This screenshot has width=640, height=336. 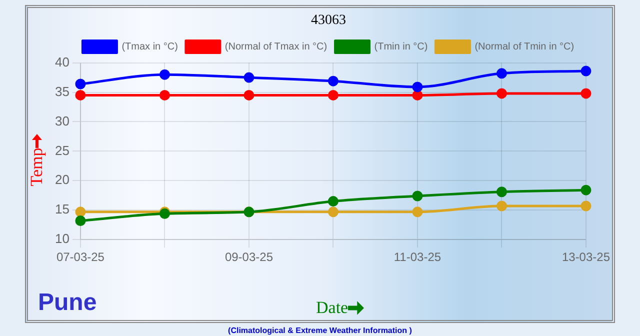 What do you see at coordinates (62, 180) in the screenshot?
I see `y-tick-label: 20` at bounding box center [62, 180].